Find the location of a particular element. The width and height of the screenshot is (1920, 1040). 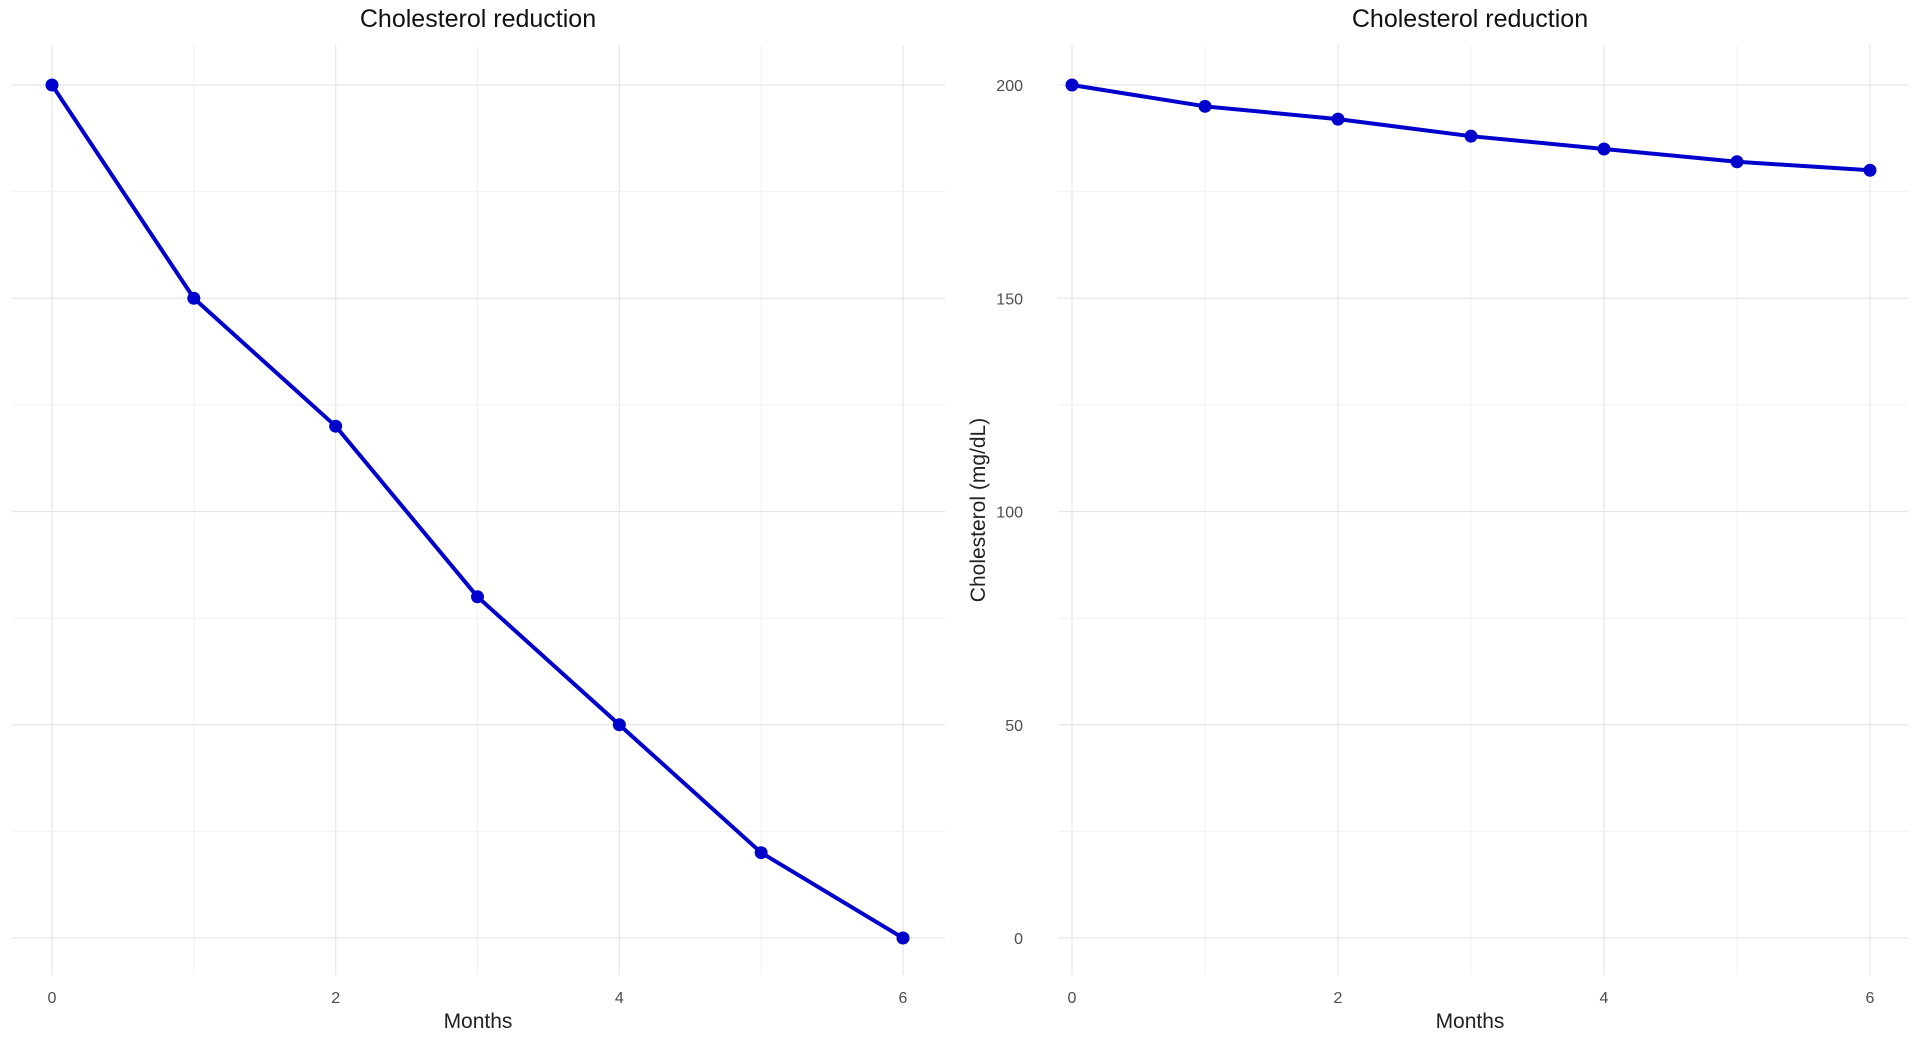

y-axis-label: Cholesterol (mg/dL) is located at coordinates (978, 510).